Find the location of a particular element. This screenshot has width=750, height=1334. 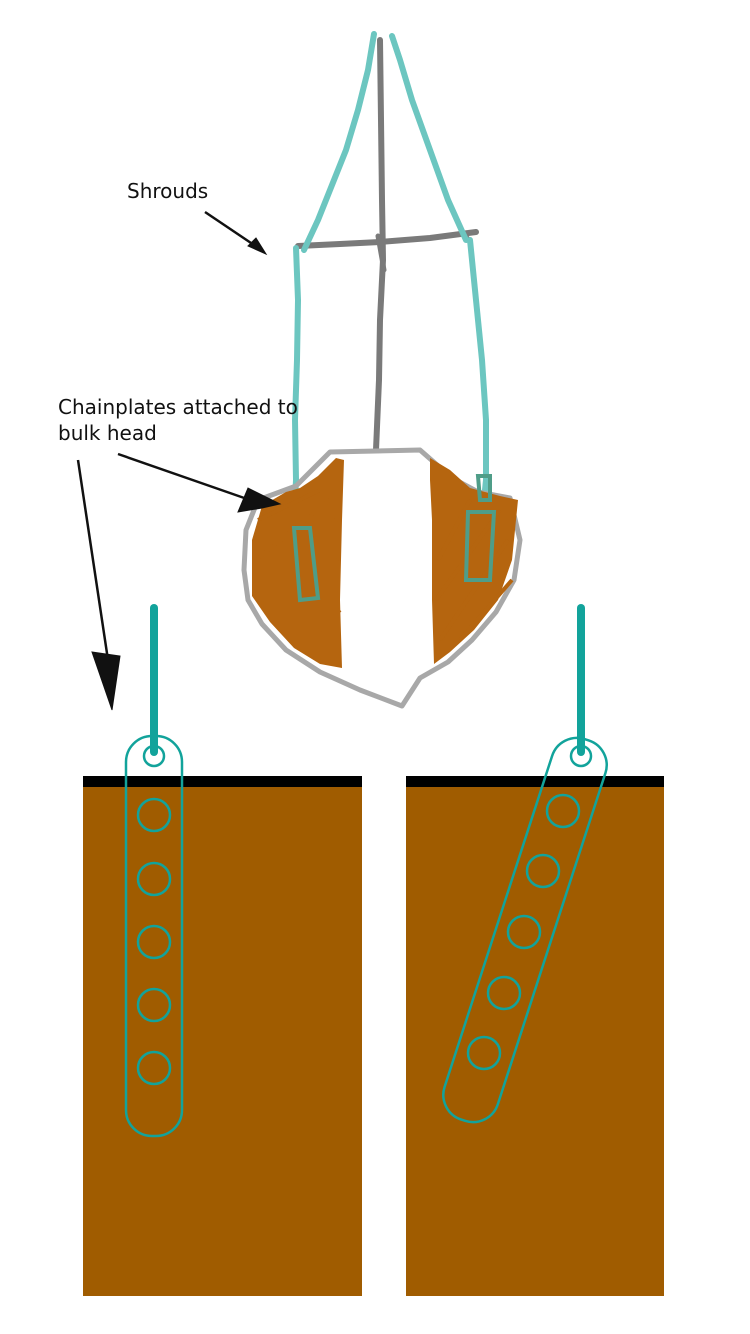

bulkhead-right-sketch is located at coordinates (474, 561).